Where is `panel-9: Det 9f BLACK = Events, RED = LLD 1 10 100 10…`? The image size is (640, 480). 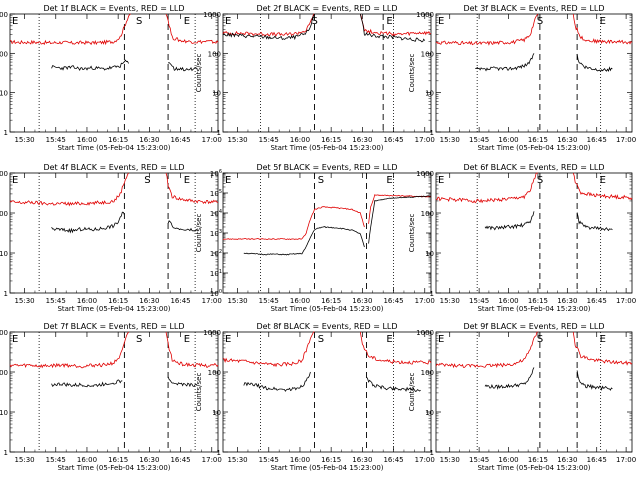 panel-9: Det 9f BLACK = Events, RED = LLD 1 10 100 10… is located at coordinates (522, 397).